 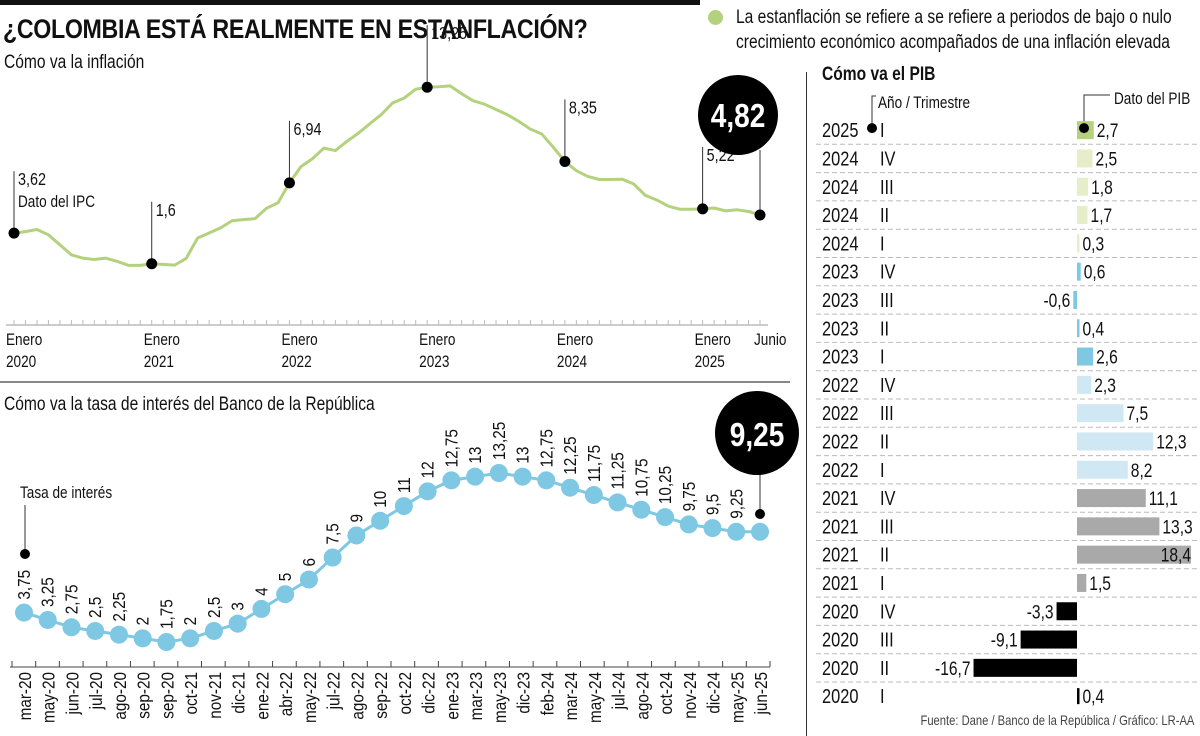 I want to click on x-tick-label: oct-22, so click(x=405, y=693).